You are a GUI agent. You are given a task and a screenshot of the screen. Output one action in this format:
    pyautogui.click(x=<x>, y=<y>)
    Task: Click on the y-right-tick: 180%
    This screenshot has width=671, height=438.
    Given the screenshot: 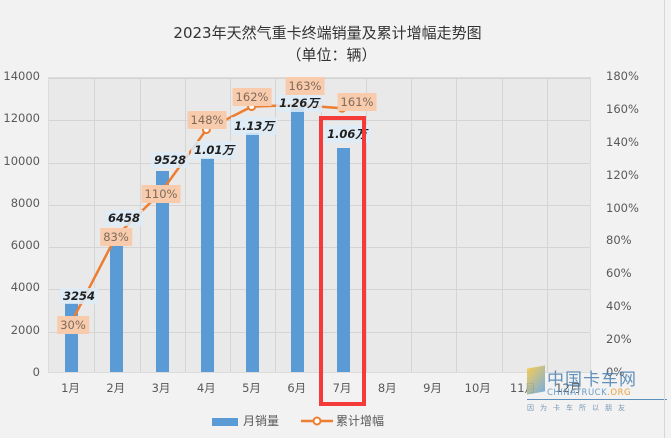 What is the action you would take?
    pyautogui.click(x=622, y=76)
    